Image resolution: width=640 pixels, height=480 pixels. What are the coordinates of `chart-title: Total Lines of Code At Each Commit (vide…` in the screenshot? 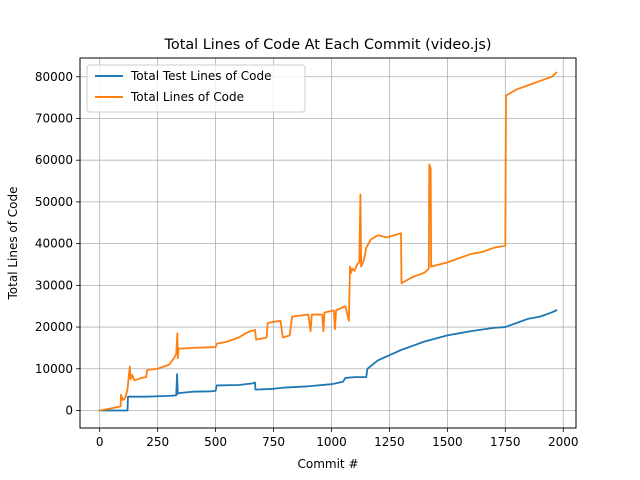 It's located at (328, 45).